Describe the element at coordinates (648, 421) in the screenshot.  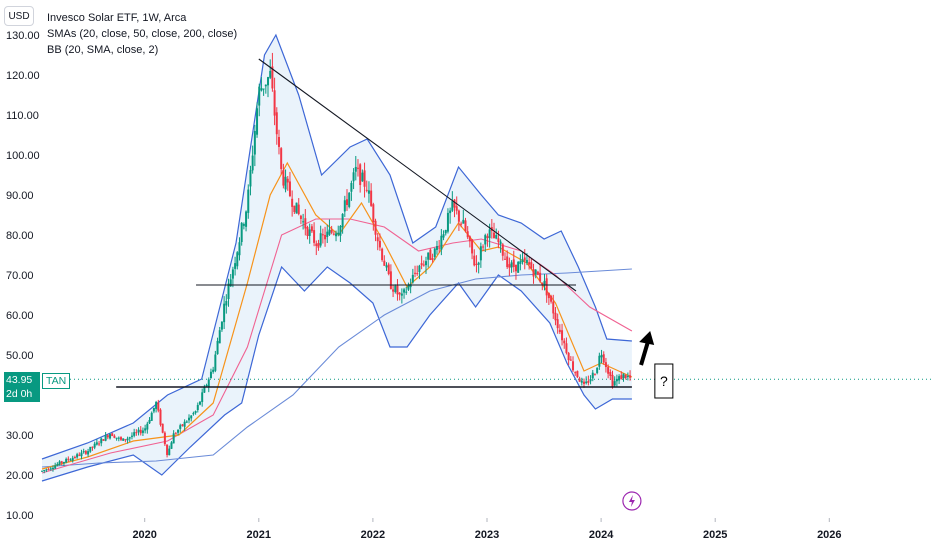
I see `annotations: ?` at that location.